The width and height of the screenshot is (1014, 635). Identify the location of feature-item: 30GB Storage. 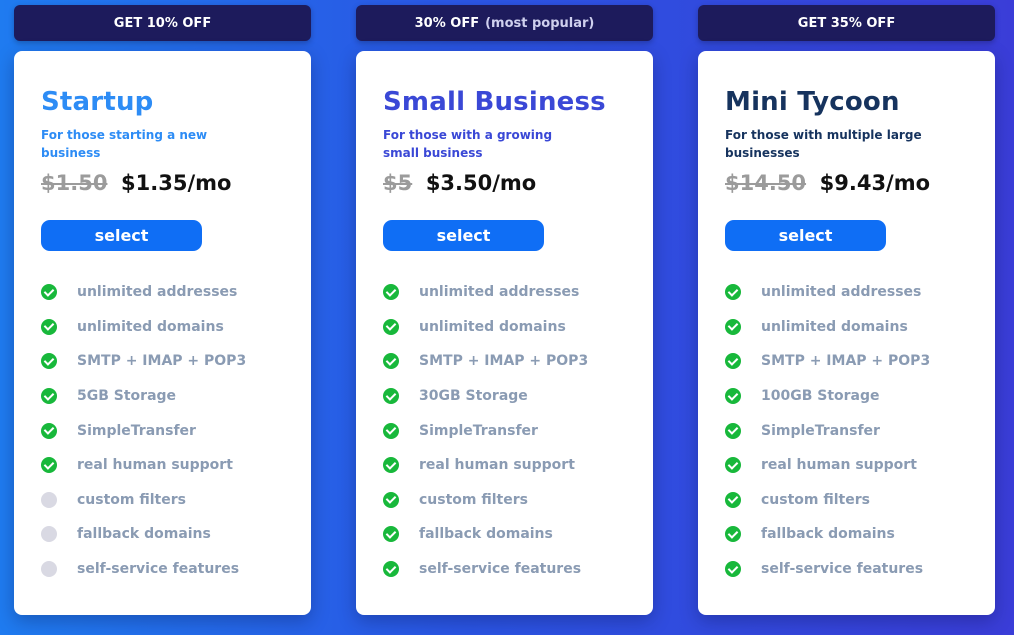
(485, 396).